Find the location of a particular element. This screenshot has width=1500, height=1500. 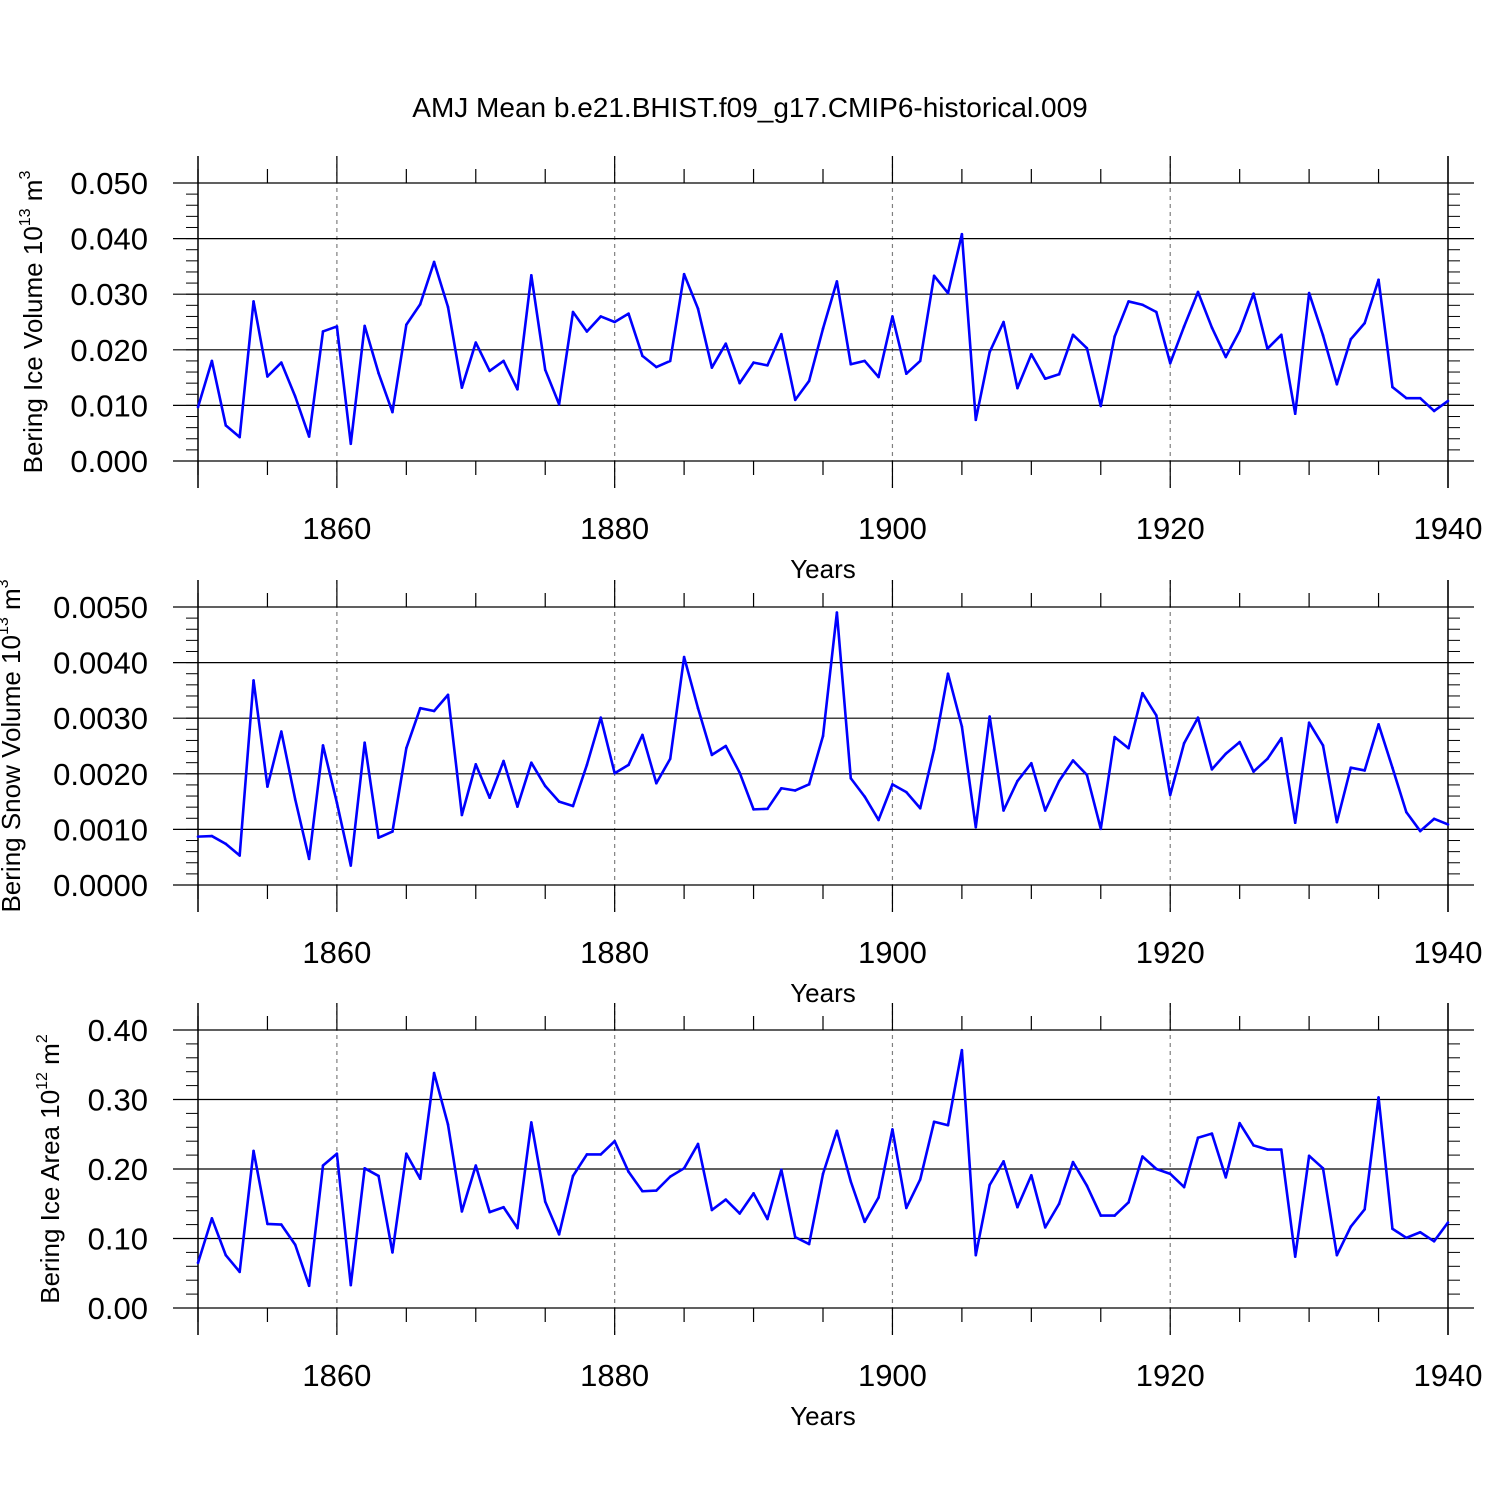

y-axis-label-ice-area: Bering Ice Area 1012 m2 is located at coordinates (49, 1169).